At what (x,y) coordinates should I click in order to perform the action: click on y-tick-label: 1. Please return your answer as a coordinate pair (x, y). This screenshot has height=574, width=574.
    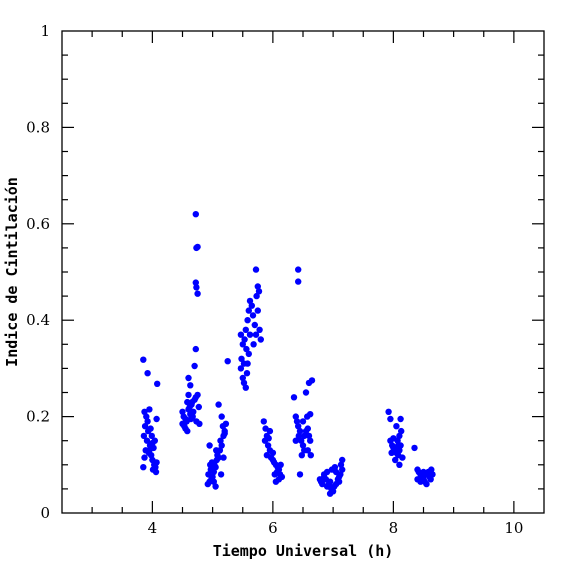
    Looking at the image, I should click on (45, 31).